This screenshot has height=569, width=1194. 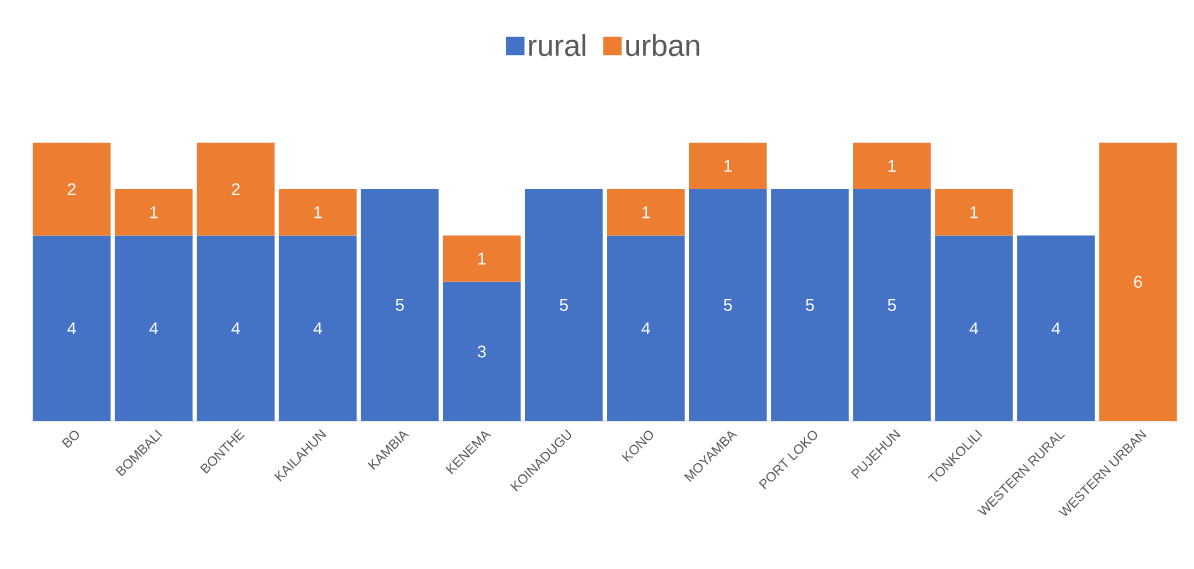 What do you see at coordinates (663, 45) in the screenshot?
I see `legend-label: urban` at bounding box center [663, 45].